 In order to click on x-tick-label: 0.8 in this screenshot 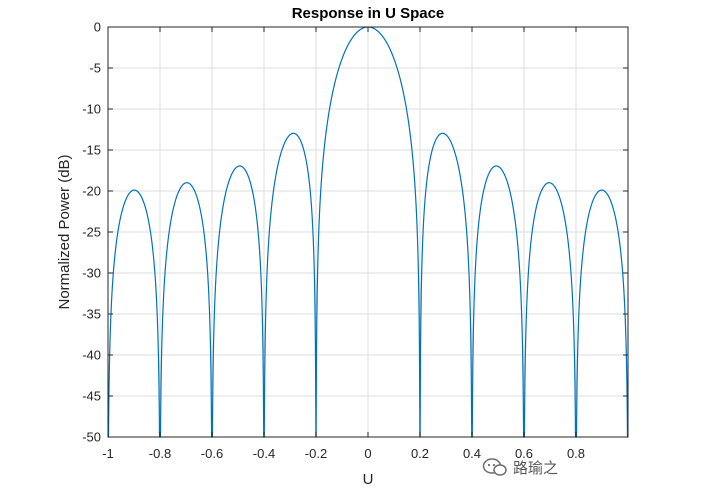, I will do `click(576, 453)`.